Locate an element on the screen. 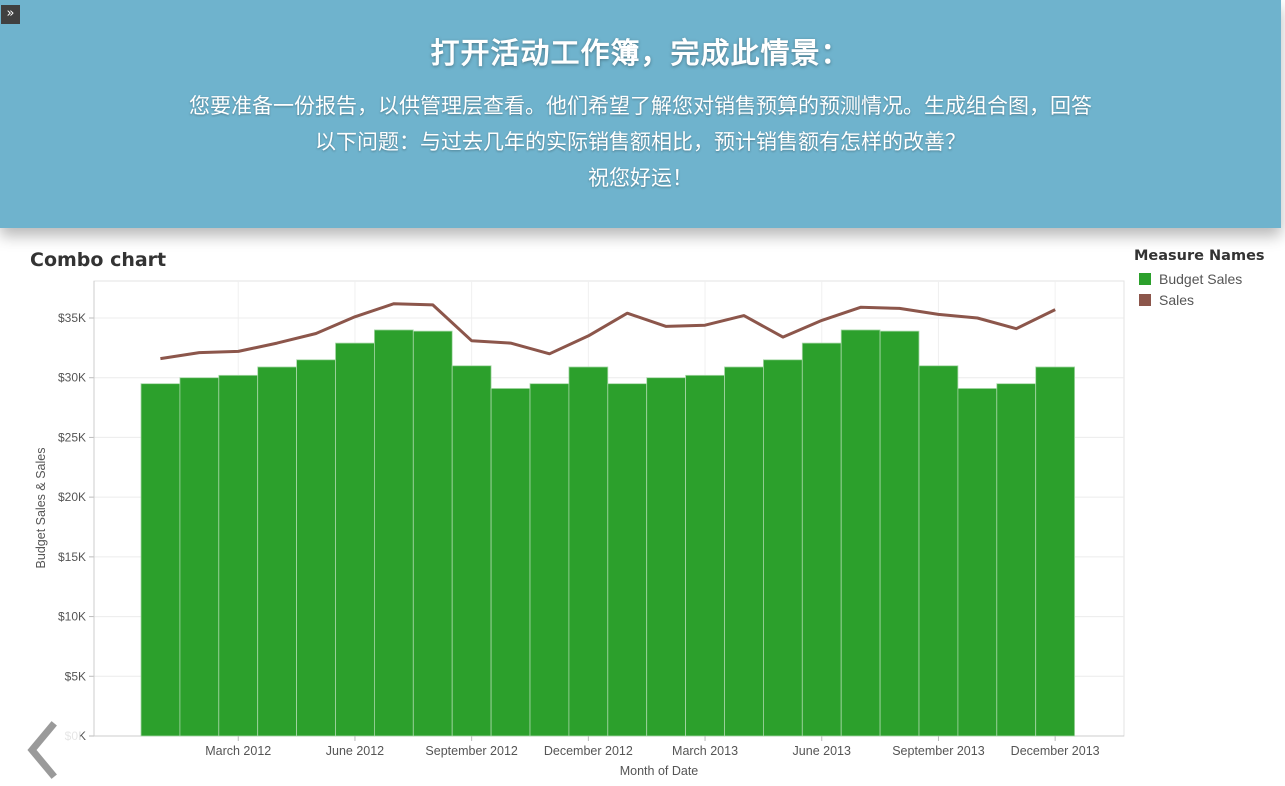 This screenshot has height=786, width=1285. x-tick-label: December 2013 is located at coordinates (1055, 751).